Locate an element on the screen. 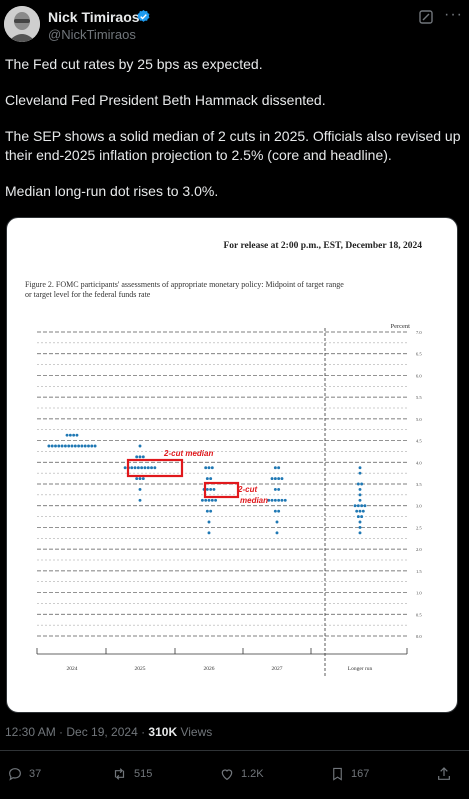 The width and height of the screenshot is (469, 799). bookmark-count: 167 is located at coordinates (360, 774).